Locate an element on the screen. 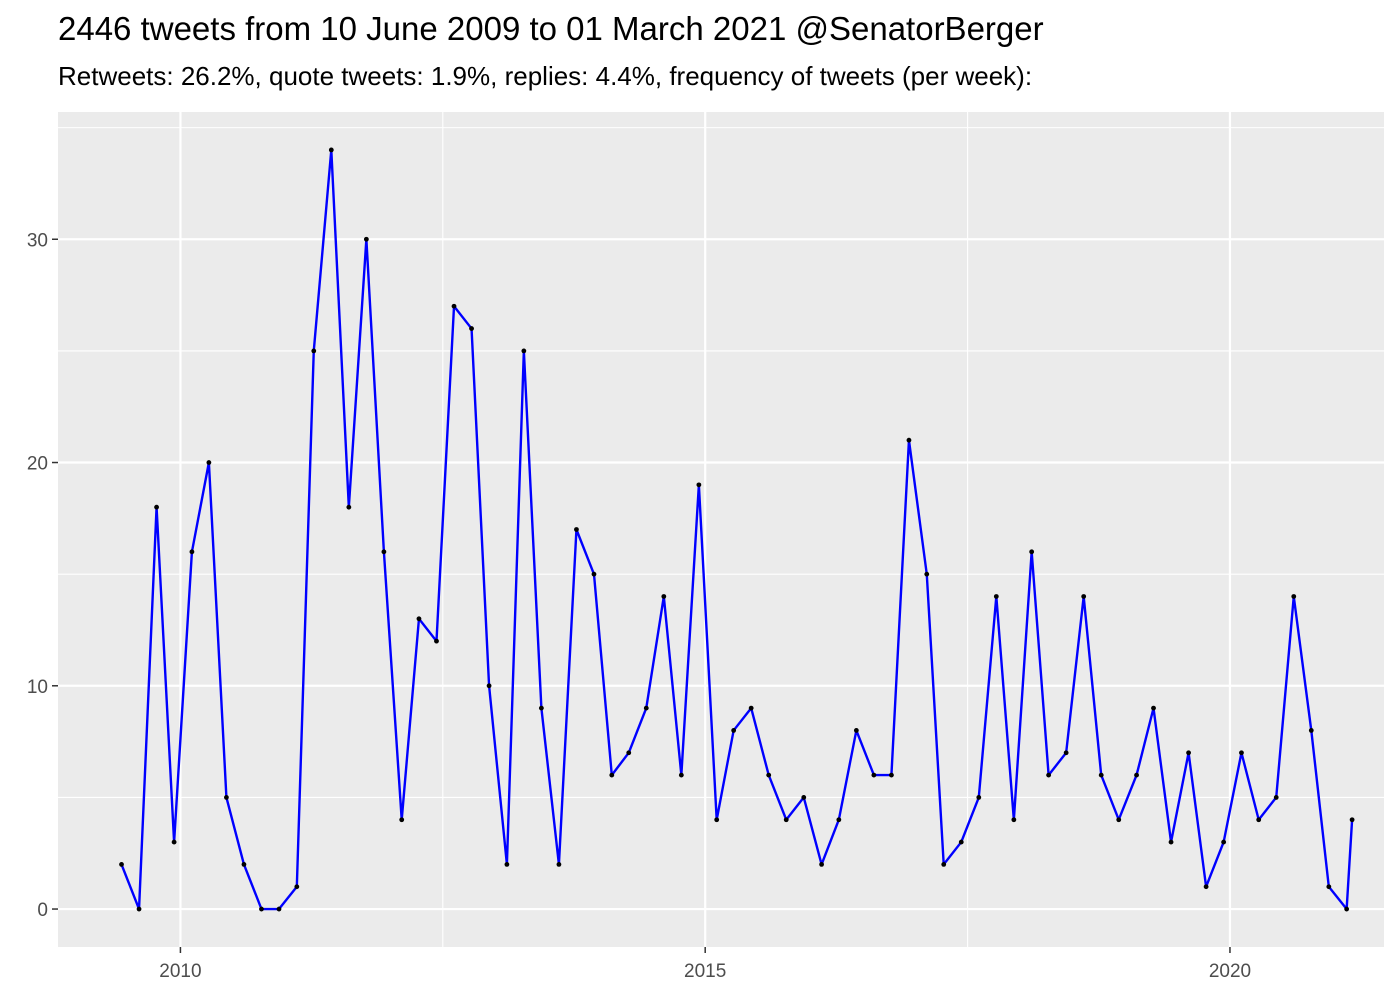 This screenshot has height=1000, width=1400. y-tick-label: 30 is located at coordinates (37, 240).